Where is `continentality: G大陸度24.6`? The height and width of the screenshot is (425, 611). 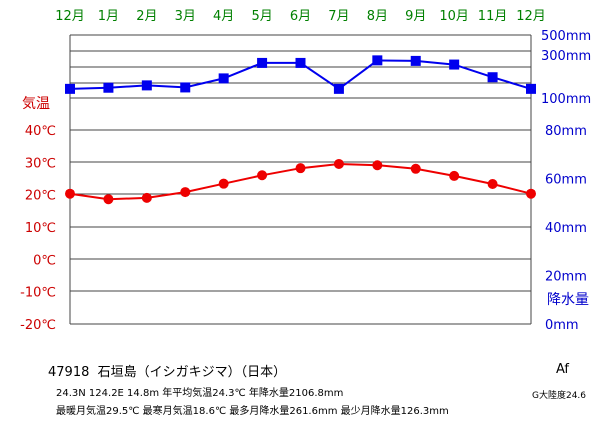 continentality: G大陸度24.6 is located at coordinates (559, 396).